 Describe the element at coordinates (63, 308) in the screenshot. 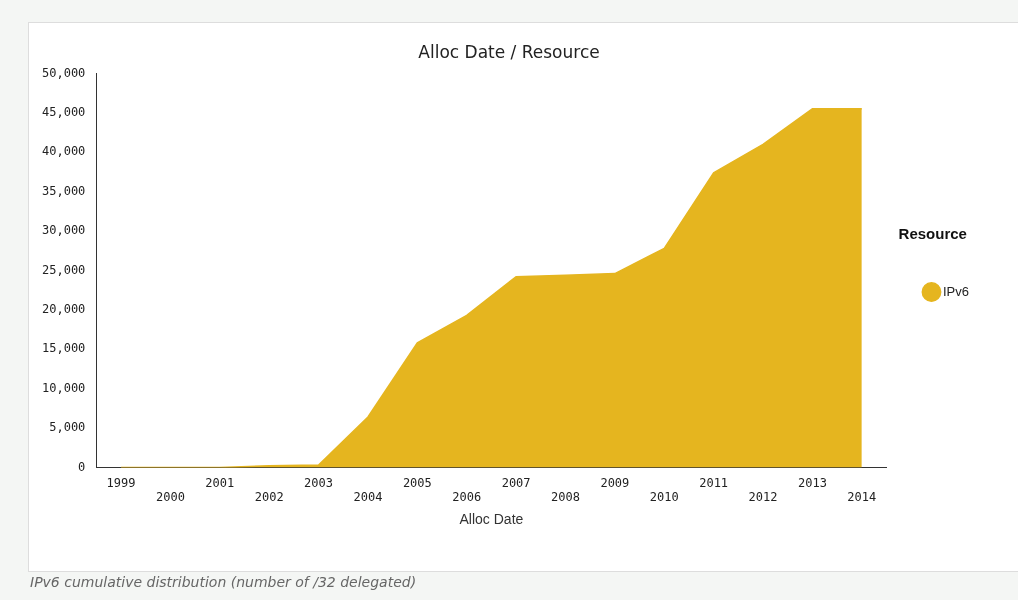

I see `y-tick-label: 20,000` at that location.